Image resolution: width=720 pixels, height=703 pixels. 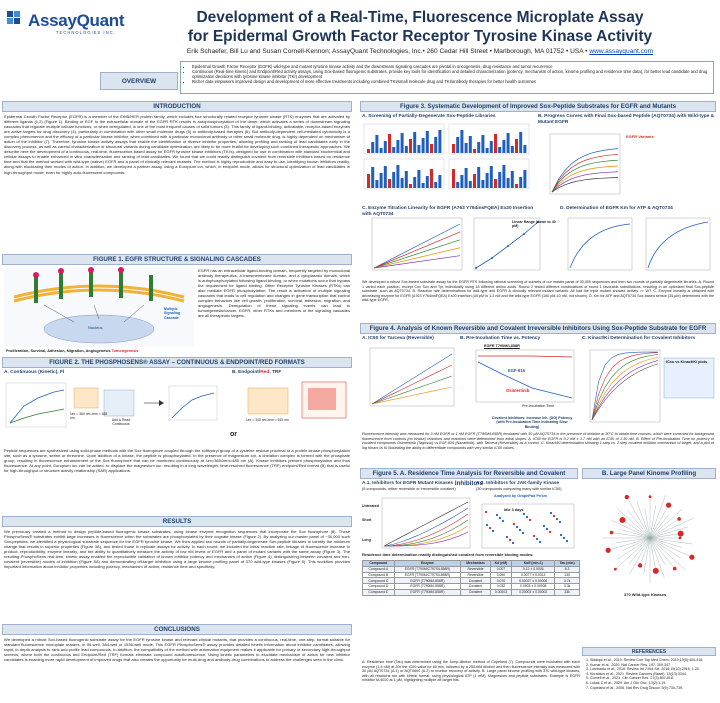 I want to click on table-cell: 130, so click(x=567, y=575).